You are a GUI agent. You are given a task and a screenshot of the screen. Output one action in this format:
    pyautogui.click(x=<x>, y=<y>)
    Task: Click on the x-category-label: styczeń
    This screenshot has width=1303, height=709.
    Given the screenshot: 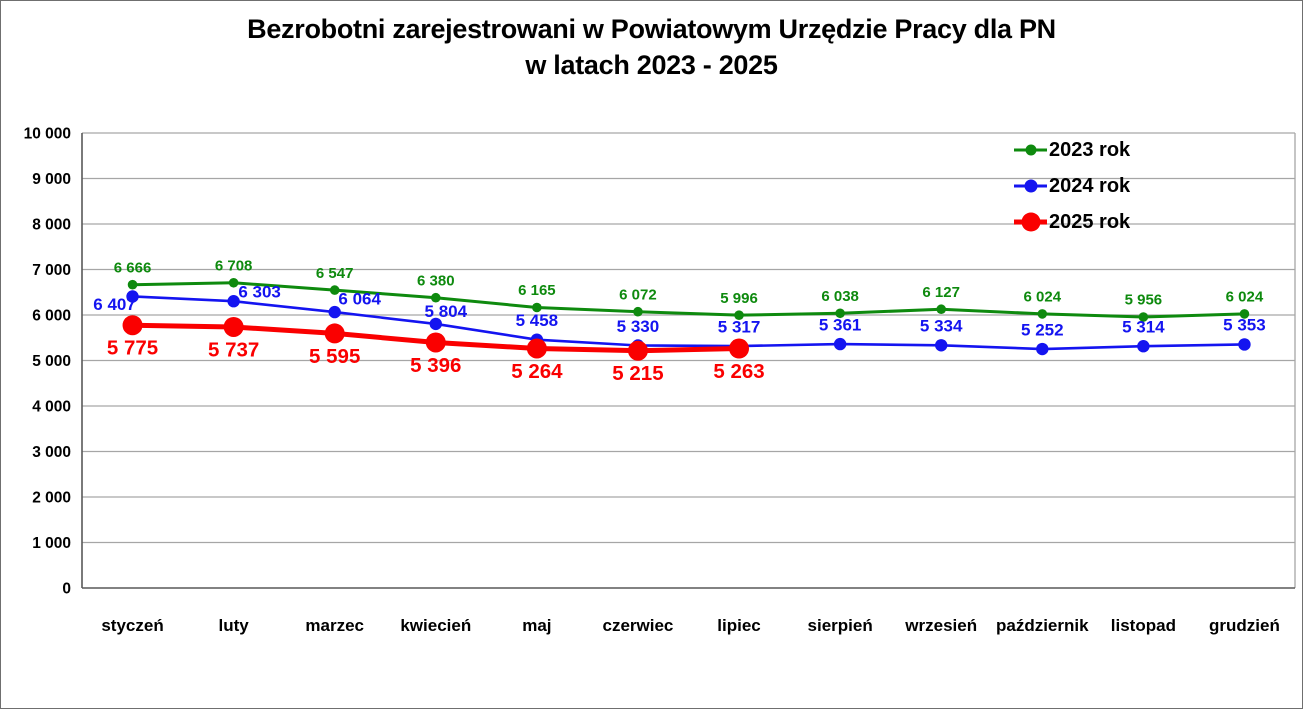 What is the action you would take?
    pyautogui.click(x=132, y=625)
    